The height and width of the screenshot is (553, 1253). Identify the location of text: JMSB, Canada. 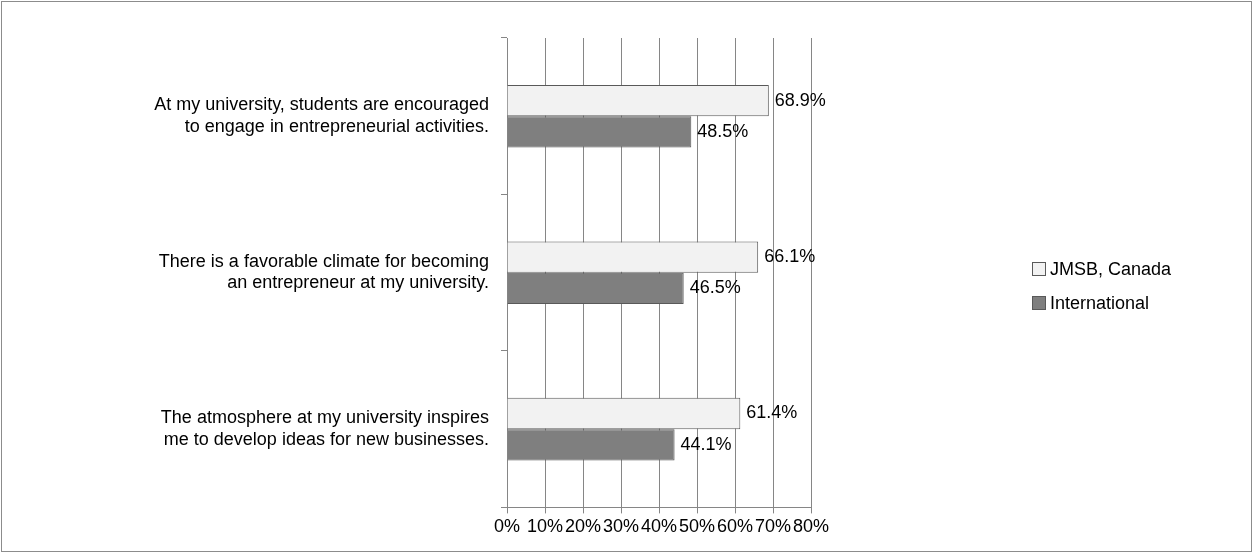
(1111, 269).